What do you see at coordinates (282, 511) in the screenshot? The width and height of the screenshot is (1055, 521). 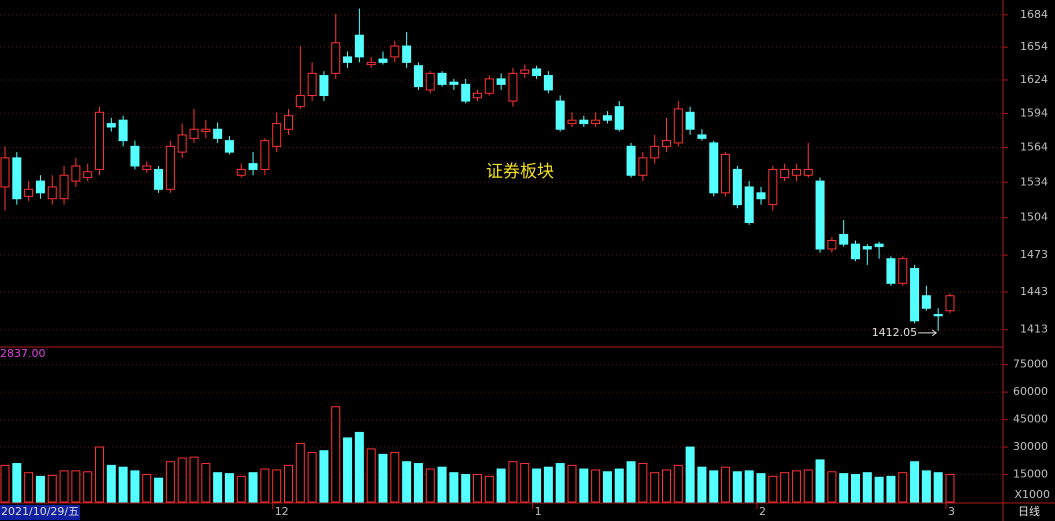 I see `x-tick-label: 12` at bounding box center [282, 511].